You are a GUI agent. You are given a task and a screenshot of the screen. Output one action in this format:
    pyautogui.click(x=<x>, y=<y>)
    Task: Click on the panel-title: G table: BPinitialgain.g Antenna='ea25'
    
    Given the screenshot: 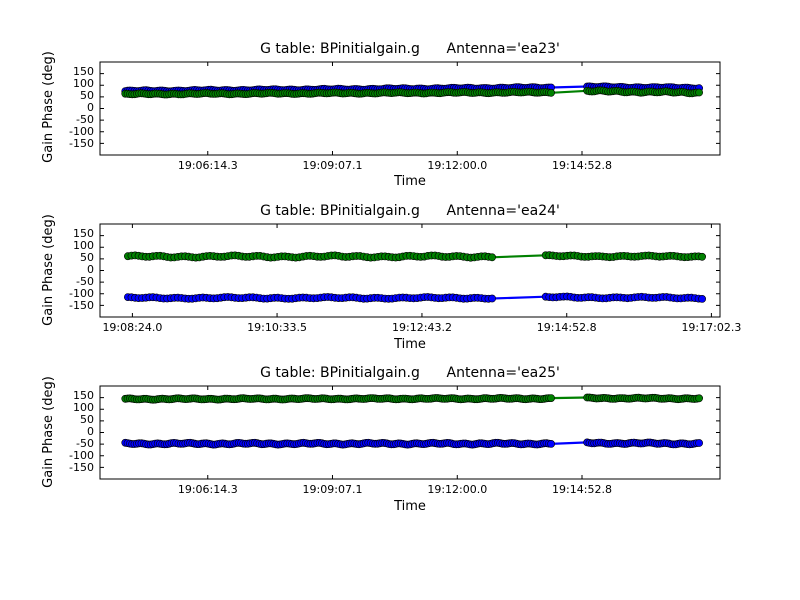 What is the action you would take?
    pyautogui.click(x=410, y=373)
    